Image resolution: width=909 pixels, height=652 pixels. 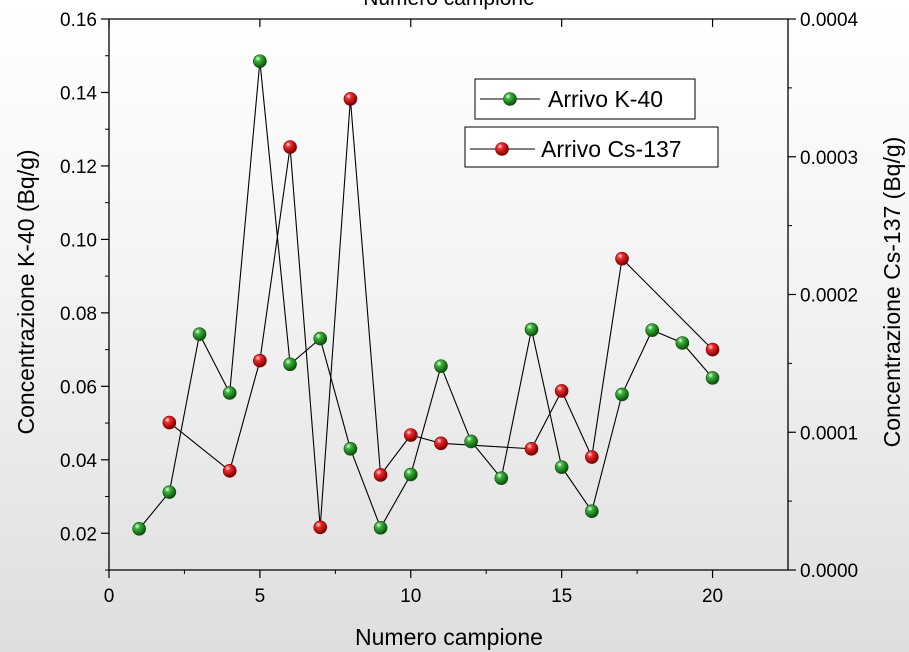 What do you see at coordinates (78, 314) in the screenshot?
I see `y-left-tick-label: 0.08` at bounding box center [78, 314].